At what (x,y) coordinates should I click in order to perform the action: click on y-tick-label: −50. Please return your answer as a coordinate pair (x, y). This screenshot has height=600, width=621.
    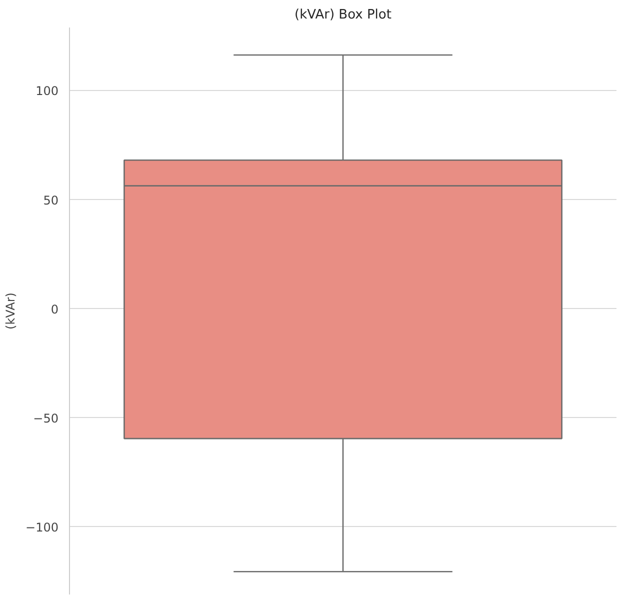
    Looking at the image, I should click on (46, 418).